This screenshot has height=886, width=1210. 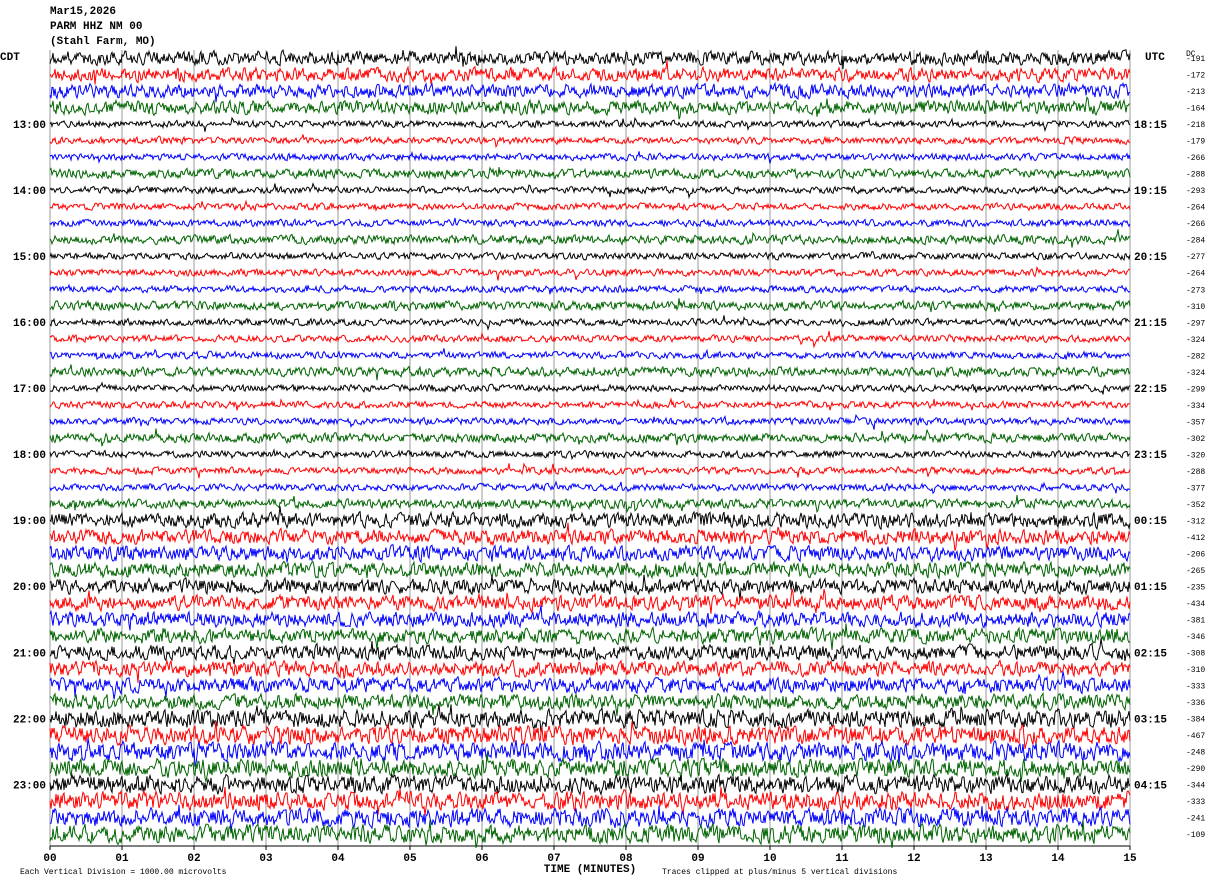 I want to click on dc-offset: -297, so click(x=1195, y=323).